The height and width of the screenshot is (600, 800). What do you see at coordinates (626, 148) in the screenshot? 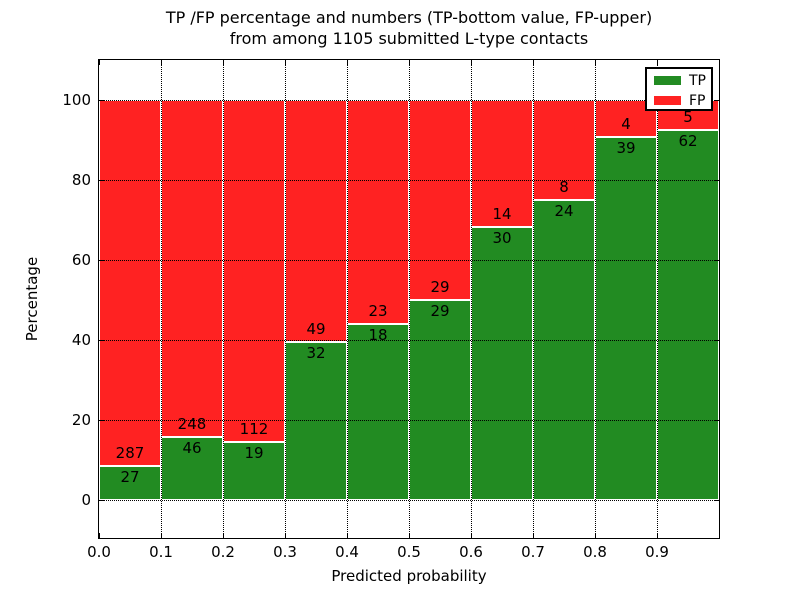
I see `tp-count-label: 39` at bounding box center [626, 148].